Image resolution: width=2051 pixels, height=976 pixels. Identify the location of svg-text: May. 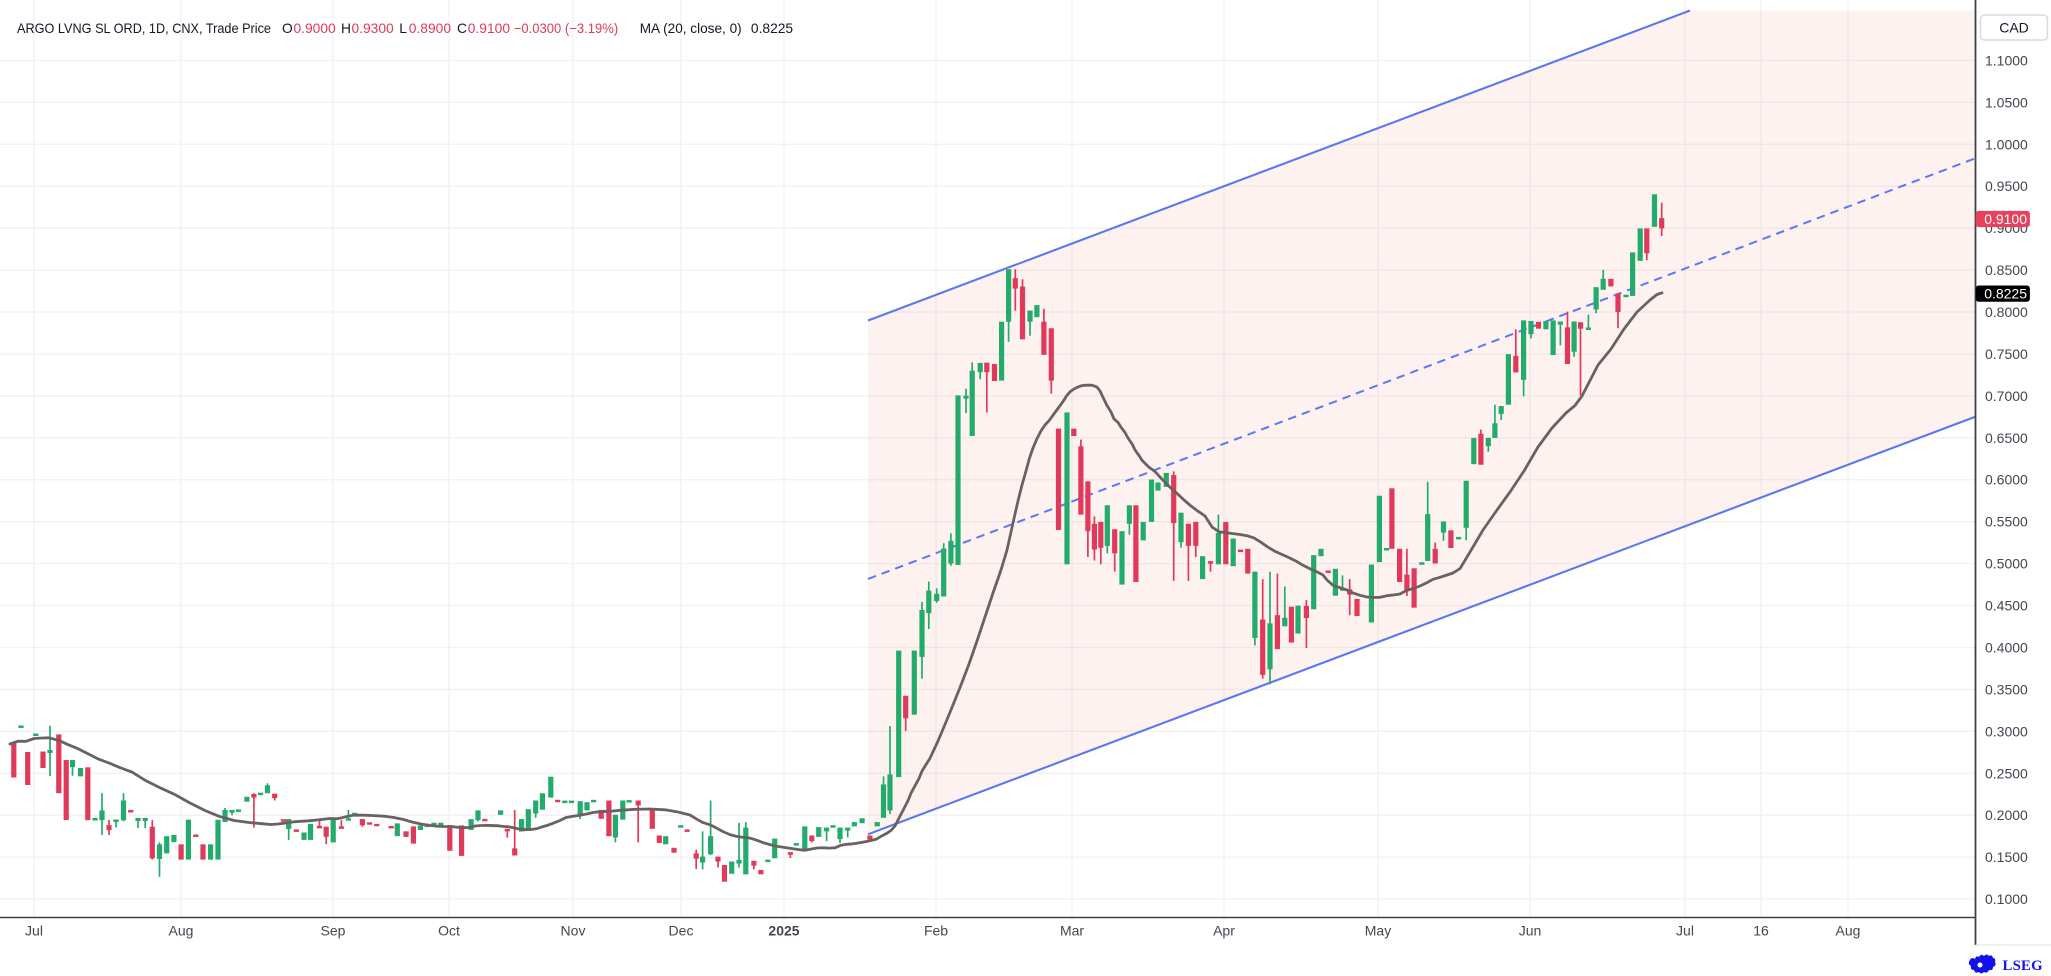
(1378, 931).